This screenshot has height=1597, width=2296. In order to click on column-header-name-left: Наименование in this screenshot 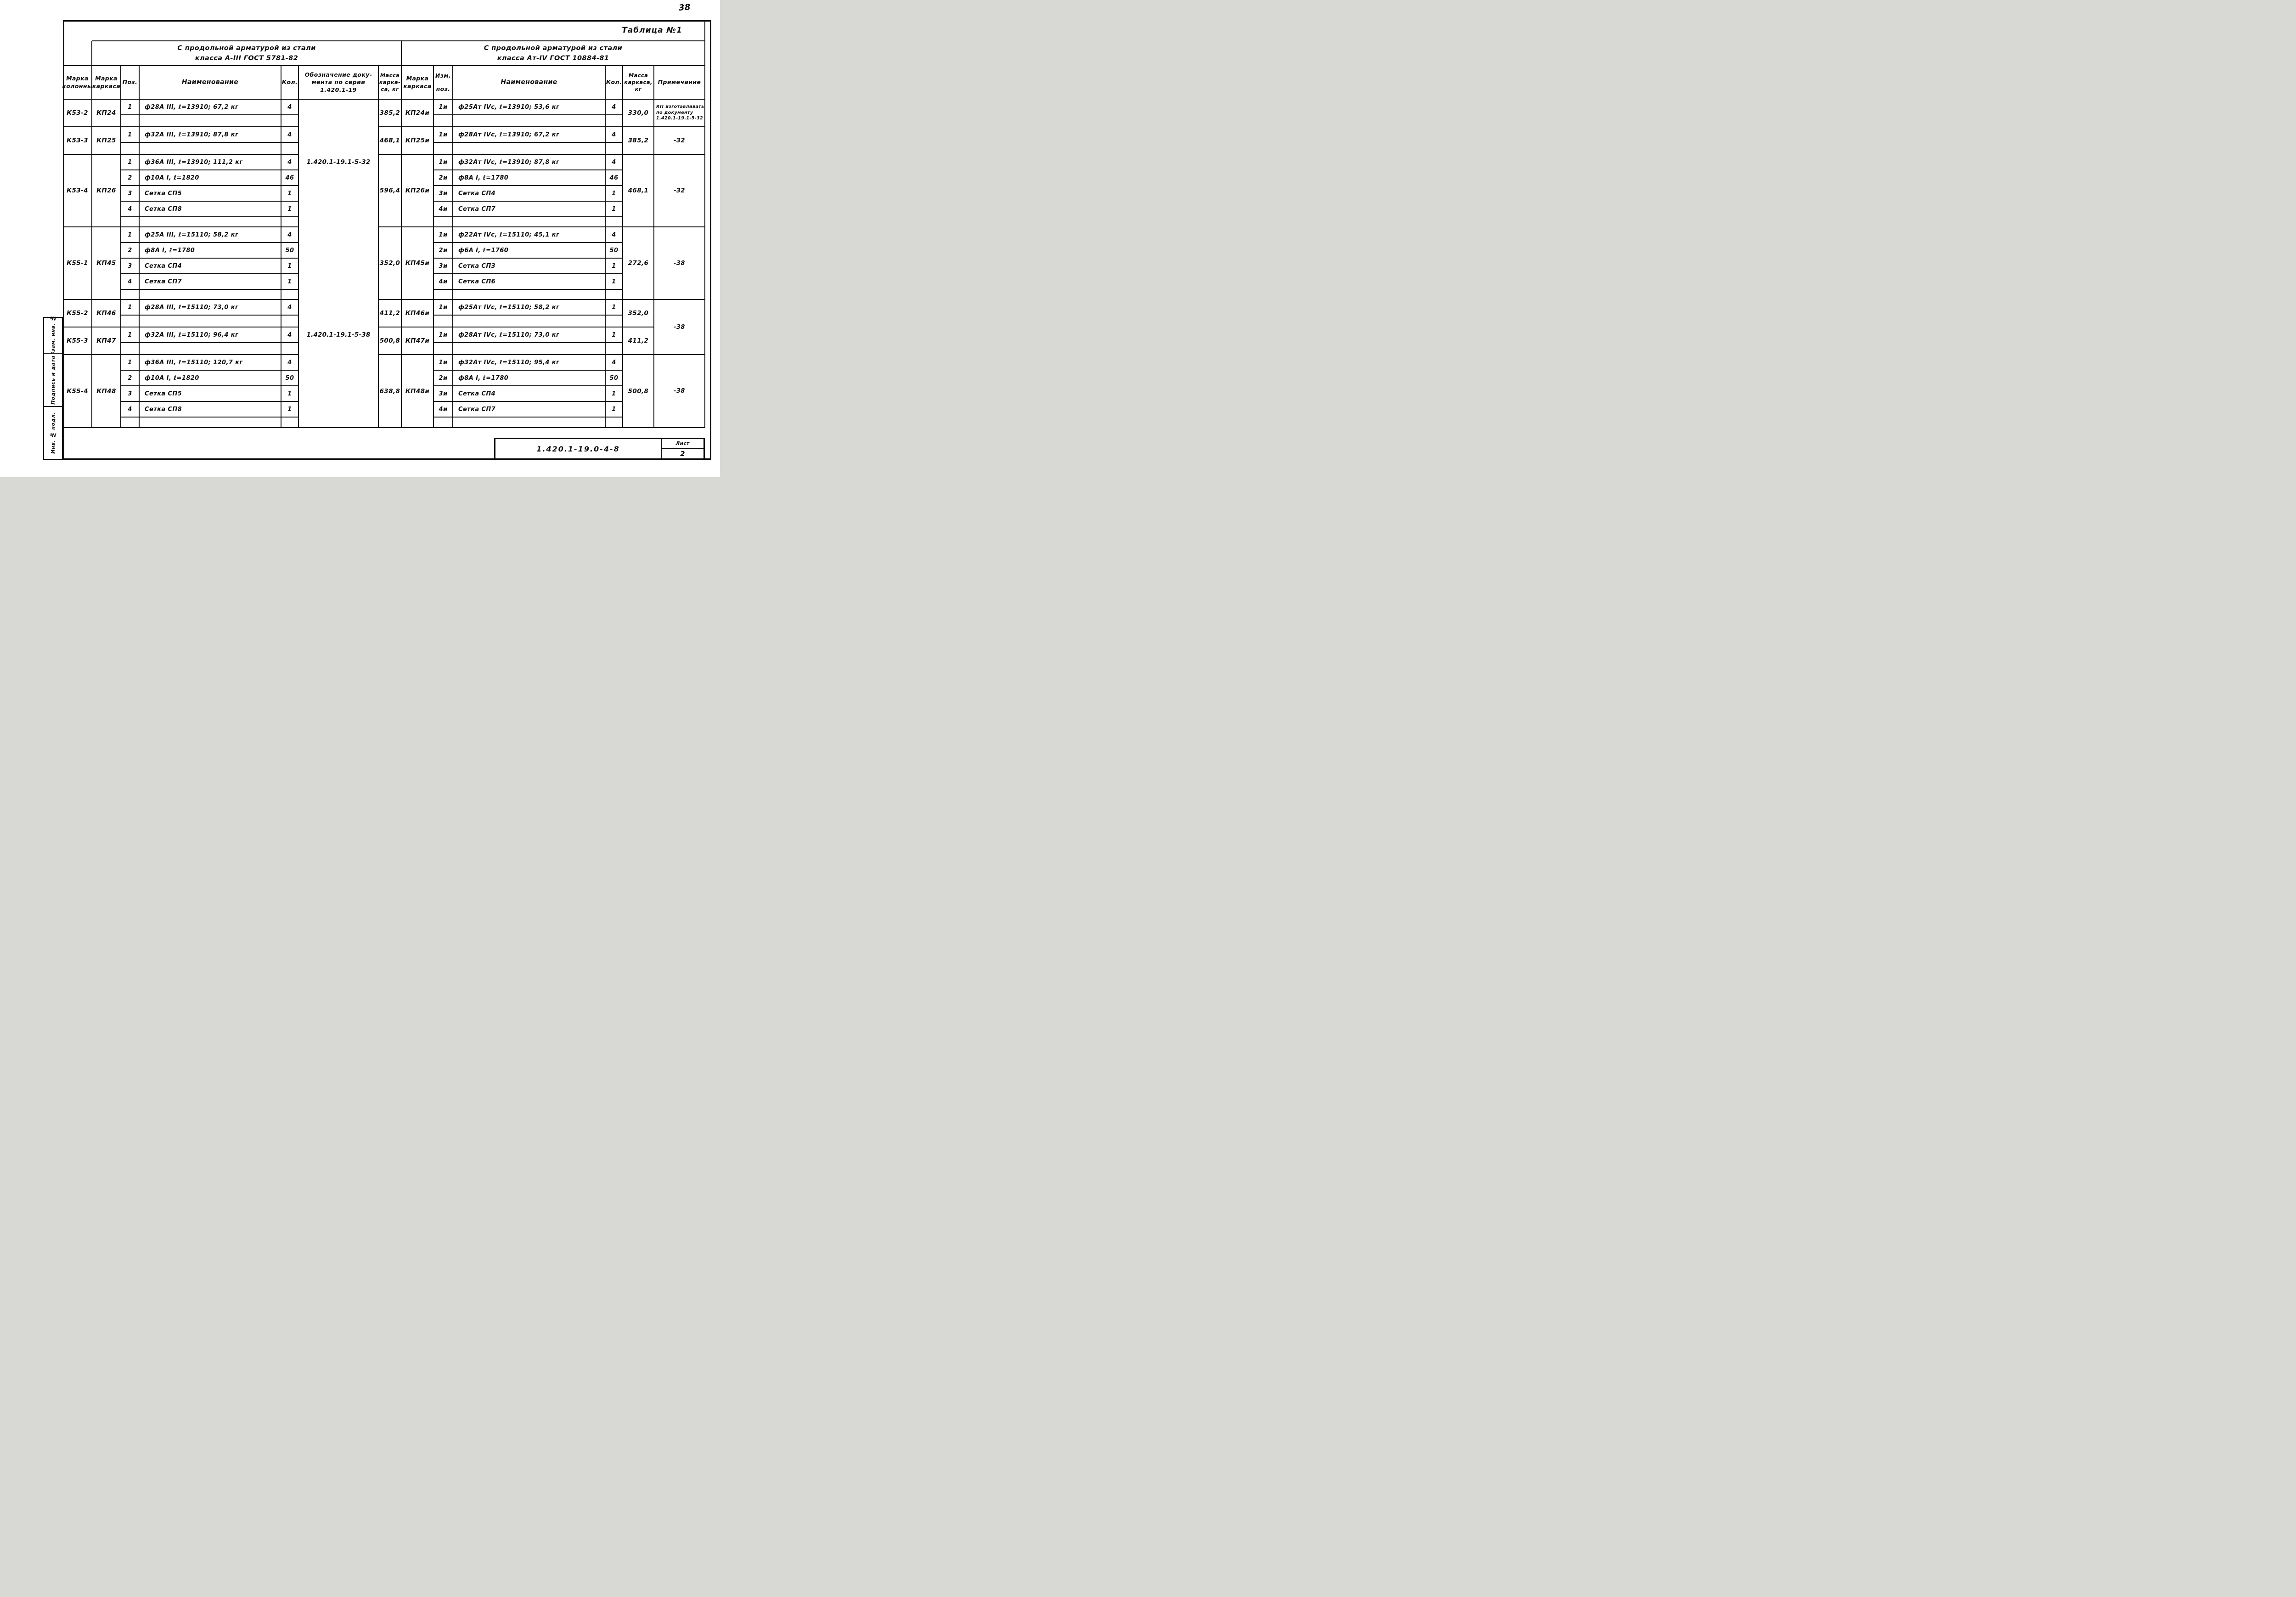, I will do `click(210, 82)`.